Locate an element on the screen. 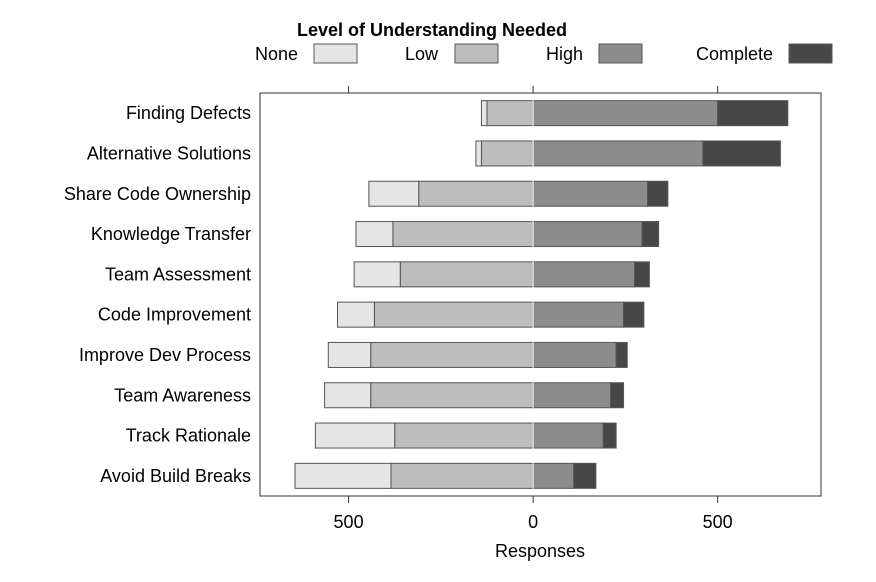 This screenshot has height=582, width=876. category-label-avoid-build-breaks: Avoid Build Breaks is located at coordinates (175, 476).